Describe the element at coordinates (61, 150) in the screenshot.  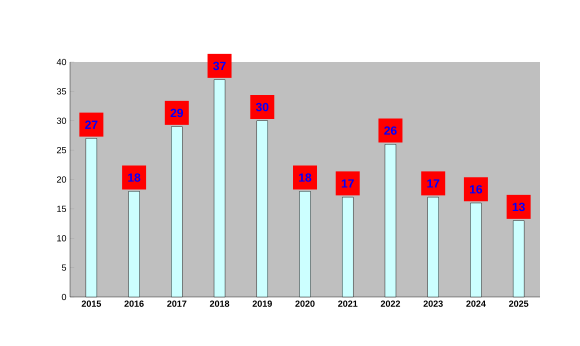
I see `y-tick-label: 25` at that location.